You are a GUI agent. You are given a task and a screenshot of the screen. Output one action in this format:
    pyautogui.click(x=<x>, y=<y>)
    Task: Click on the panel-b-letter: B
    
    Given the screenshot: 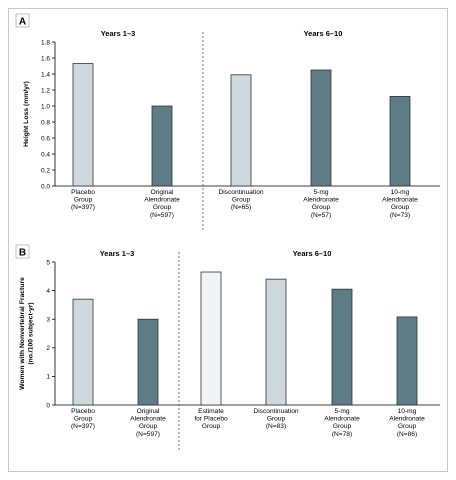 What is the action you would take?
    pyautogui.click(x=22, y=253)
    